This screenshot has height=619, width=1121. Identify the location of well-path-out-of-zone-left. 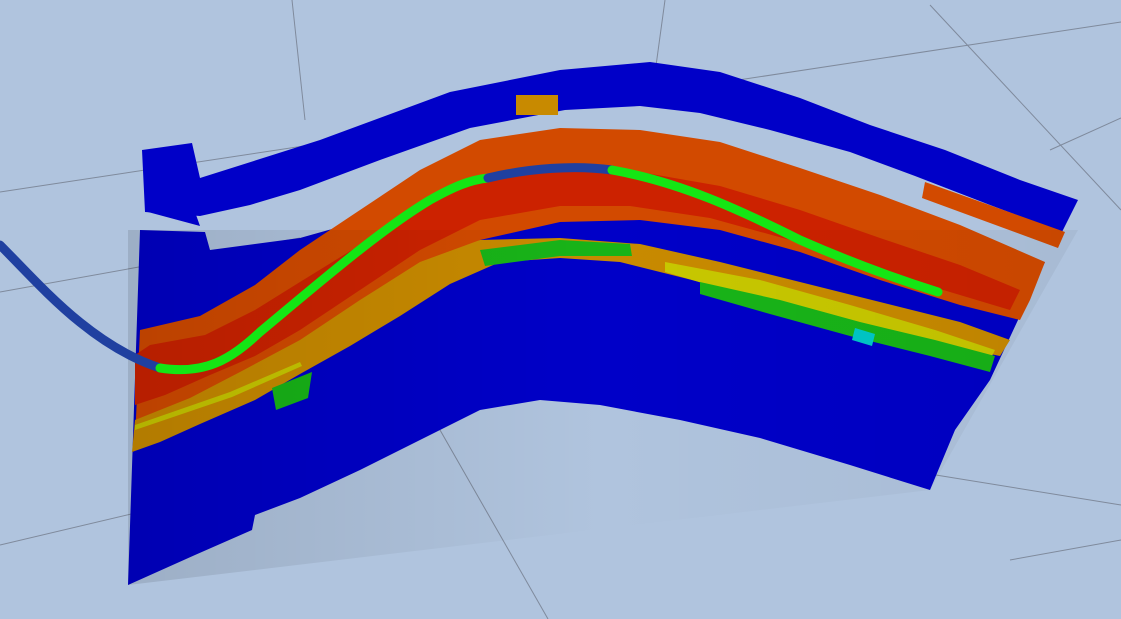
(82, 306).